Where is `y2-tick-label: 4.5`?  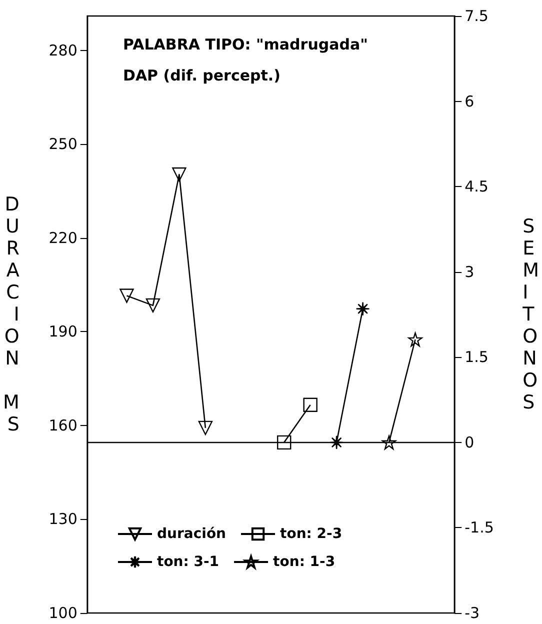
y2-tick-label: 4.5 is located at coordinates (476, 187).